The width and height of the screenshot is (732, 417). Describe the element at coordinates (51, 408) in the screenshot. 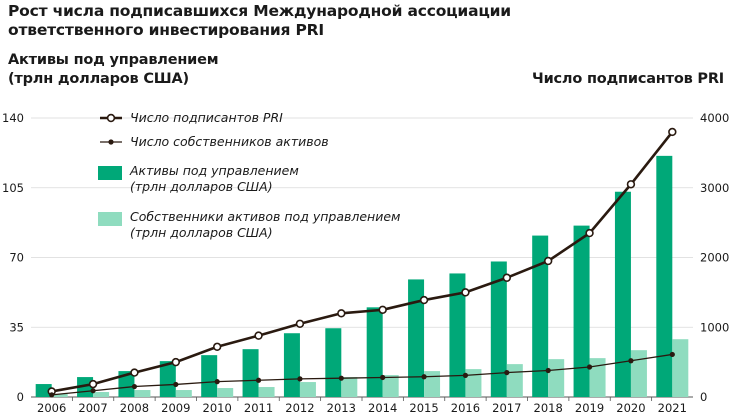

I see `x-tick-label: 2006` at that location.